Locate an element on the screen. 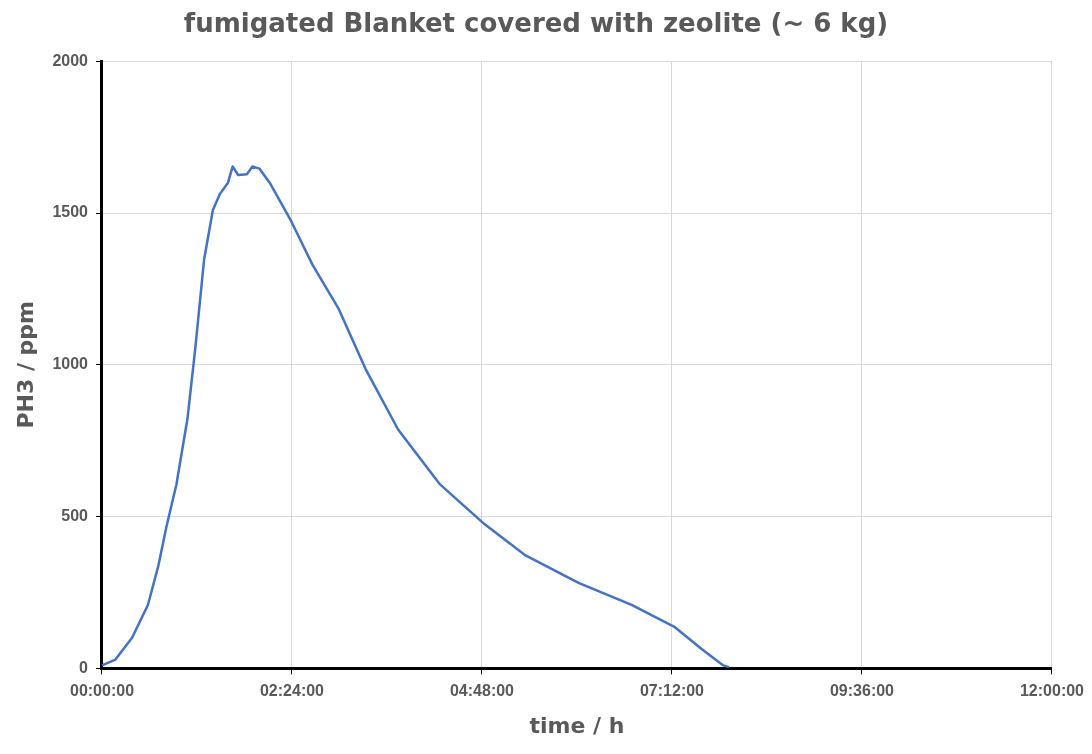 The width and height of the screenshot is (1092, 754). x-axis-title: time / h is located at coordinates (577, 725).